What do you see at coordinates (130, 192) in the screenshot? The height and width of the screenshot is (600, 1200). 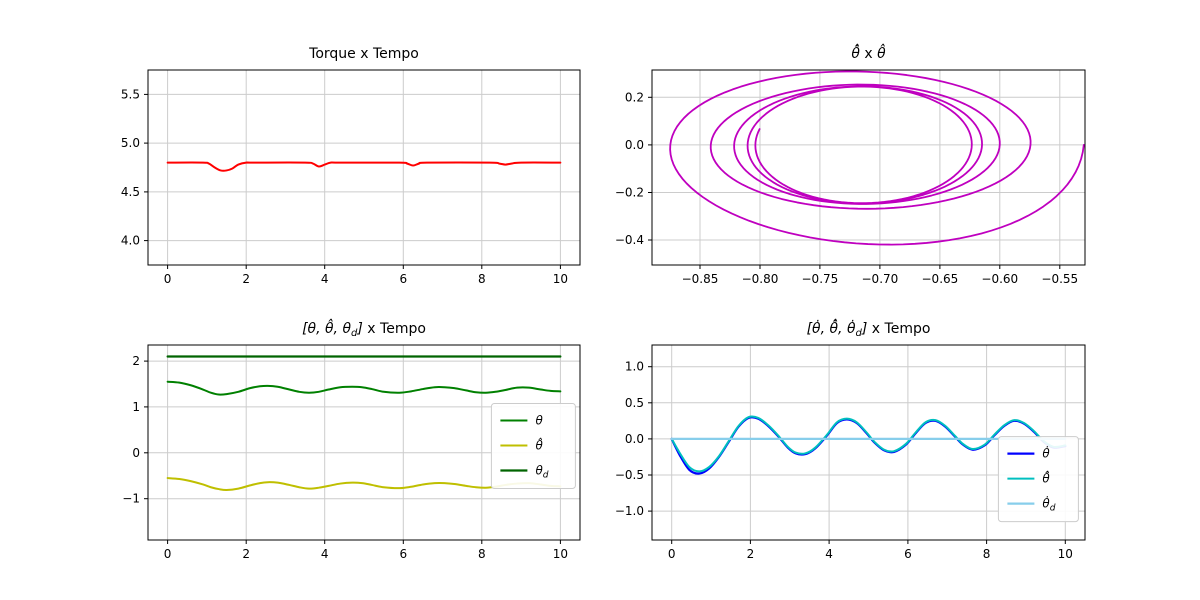 I see `y-tick-label: 4.5` at bounding box center [130, 192].